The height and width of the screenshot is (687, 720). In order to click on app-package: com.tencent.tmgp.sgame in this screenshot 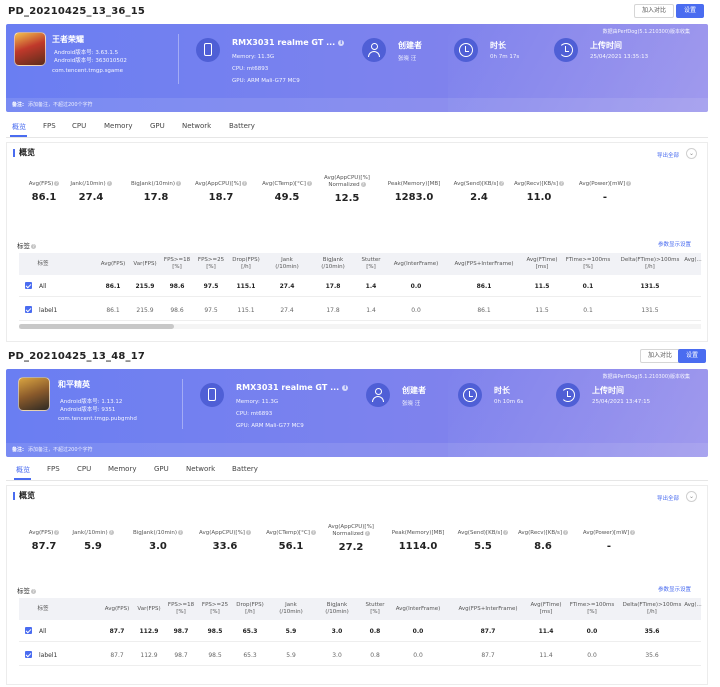, I will do `click(88, 71)`.